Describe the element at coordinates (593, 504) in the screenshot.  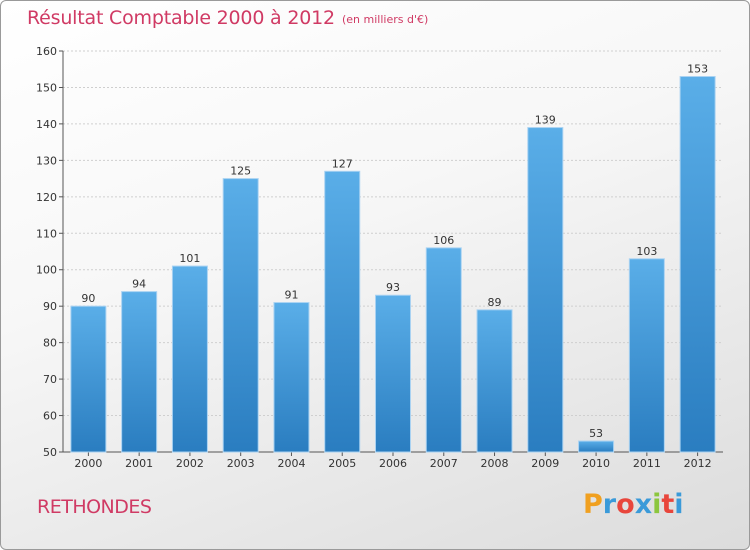
I see `logo-letter: P` at that location.